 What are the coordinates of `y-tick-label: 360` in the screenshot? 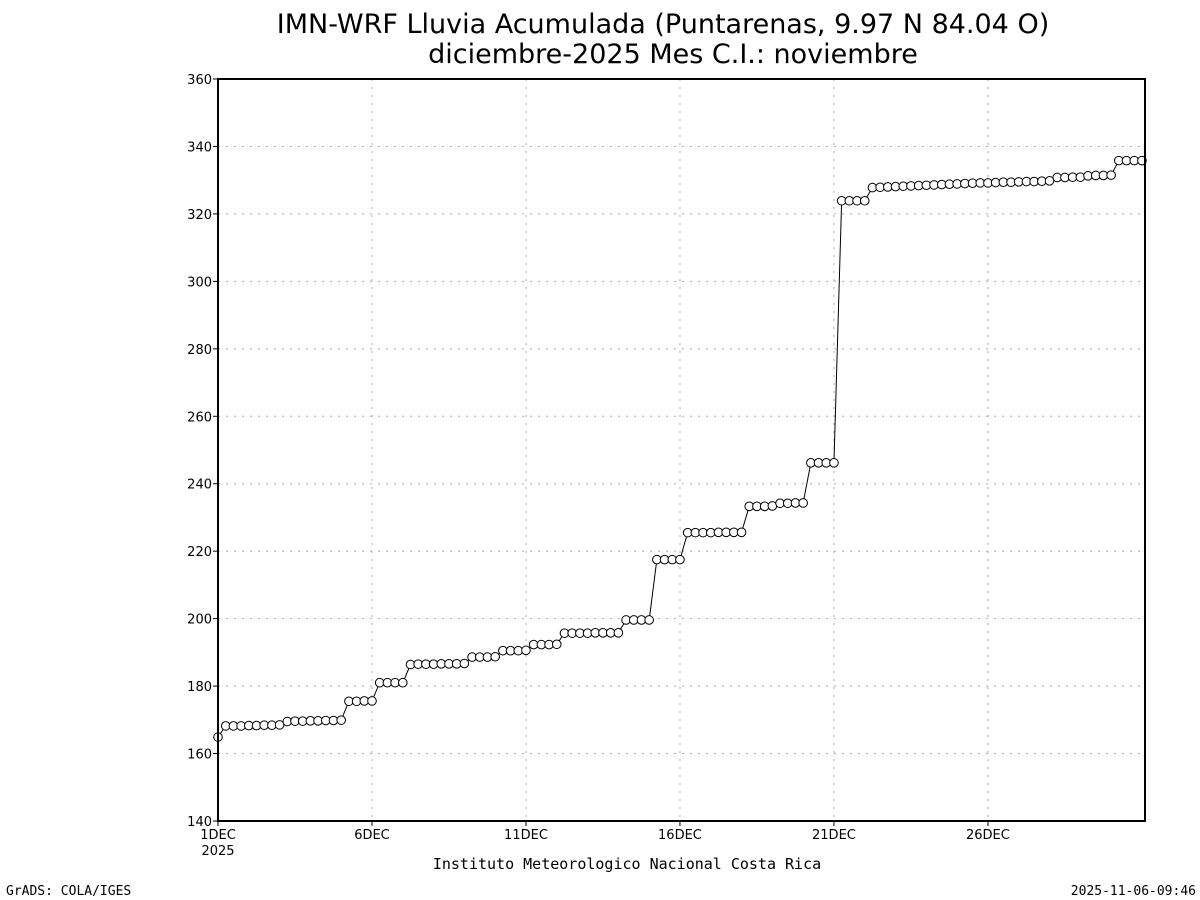 It's located at (199, 80).